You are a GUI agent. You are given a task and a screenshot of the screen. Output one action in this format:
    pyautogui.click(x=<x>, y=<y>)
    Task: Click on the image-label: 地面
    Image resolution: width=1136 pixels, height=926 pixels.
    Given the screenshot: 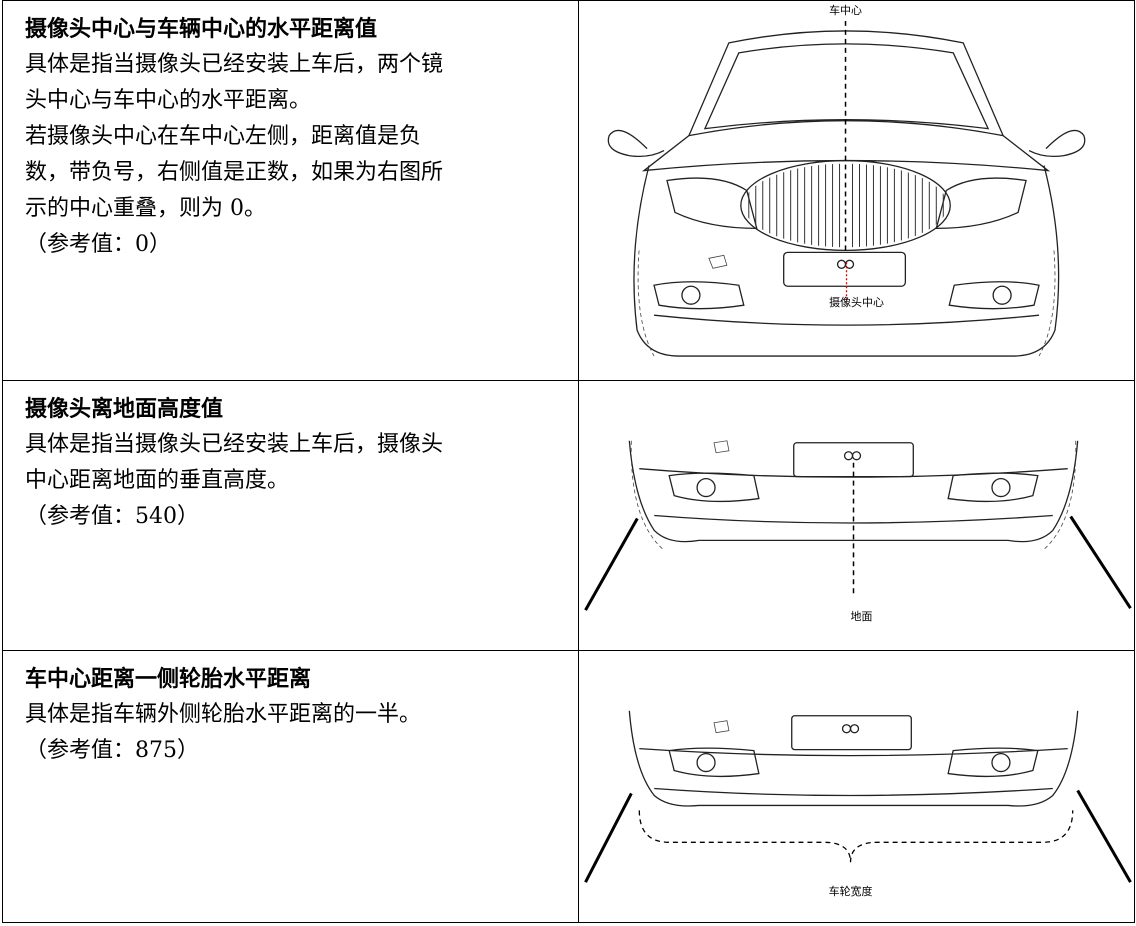 What is the action you would take?
    pyautogui.click(x=862, y=616)
    